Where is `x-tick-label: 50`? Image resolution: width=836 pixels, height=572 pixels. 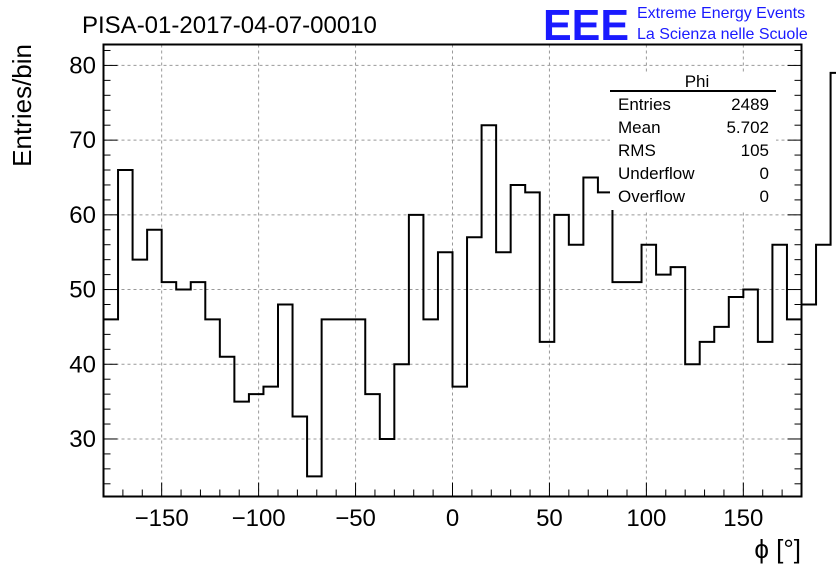 x-tick-label: 50 is located at coordinates (549, 518).